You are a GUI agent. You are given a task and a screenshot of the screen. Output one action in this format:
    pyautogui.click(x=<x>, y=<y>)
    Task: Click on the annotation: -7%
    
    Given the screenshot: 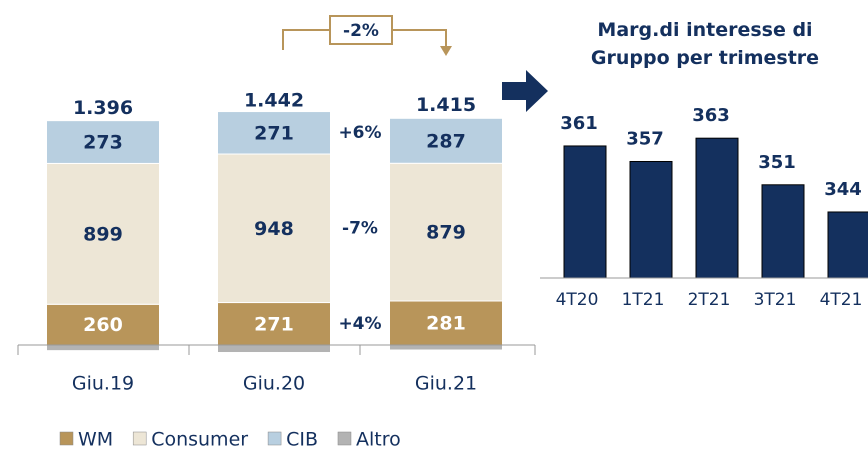 What is the action you would take?
    pyautogui.click(x=360, y=228)
    